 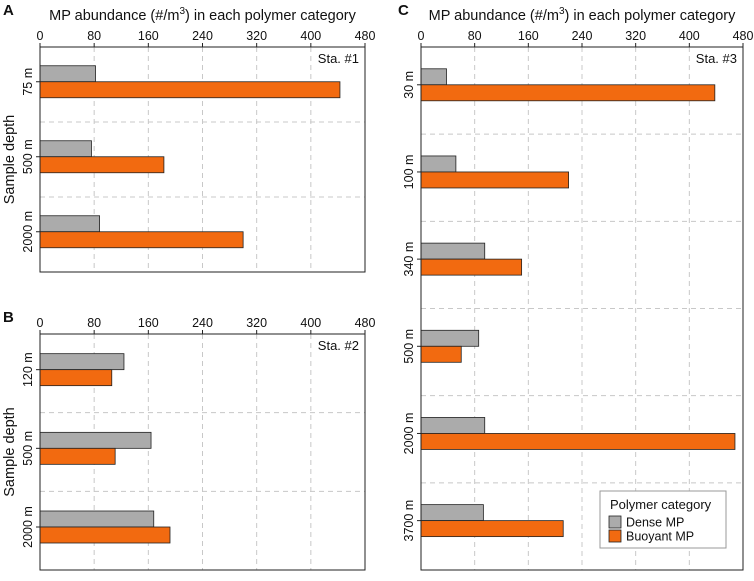 What do you see at coordinates (76, 378) in the screenshot?
I see `bar-buoyant-120m` at bounding box center [76, 378].